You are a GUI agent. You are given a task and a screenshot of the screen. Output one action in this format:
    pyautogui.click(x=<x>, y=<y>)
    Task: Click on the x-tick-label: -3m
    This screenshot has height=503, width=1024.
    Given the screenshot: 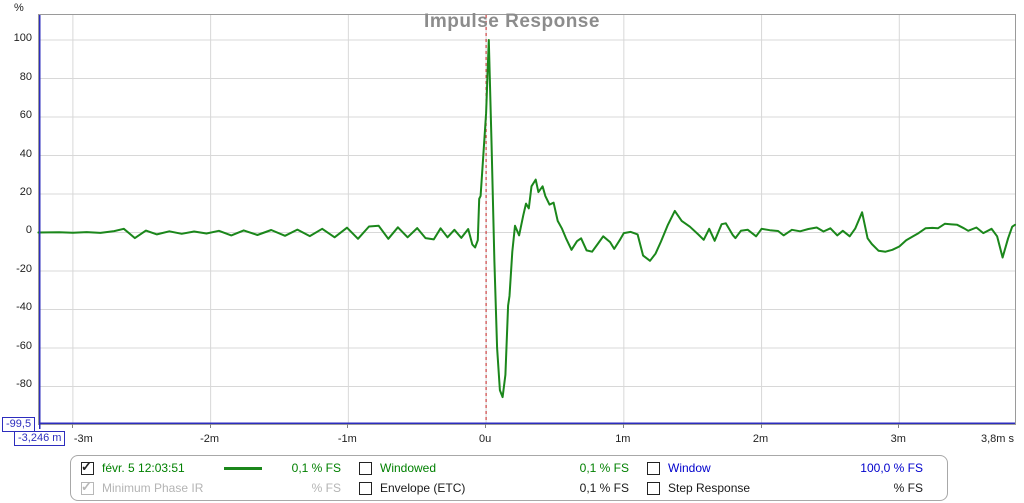 What is the action you would take?
    pyautogui.click(x=83, y=439)
    